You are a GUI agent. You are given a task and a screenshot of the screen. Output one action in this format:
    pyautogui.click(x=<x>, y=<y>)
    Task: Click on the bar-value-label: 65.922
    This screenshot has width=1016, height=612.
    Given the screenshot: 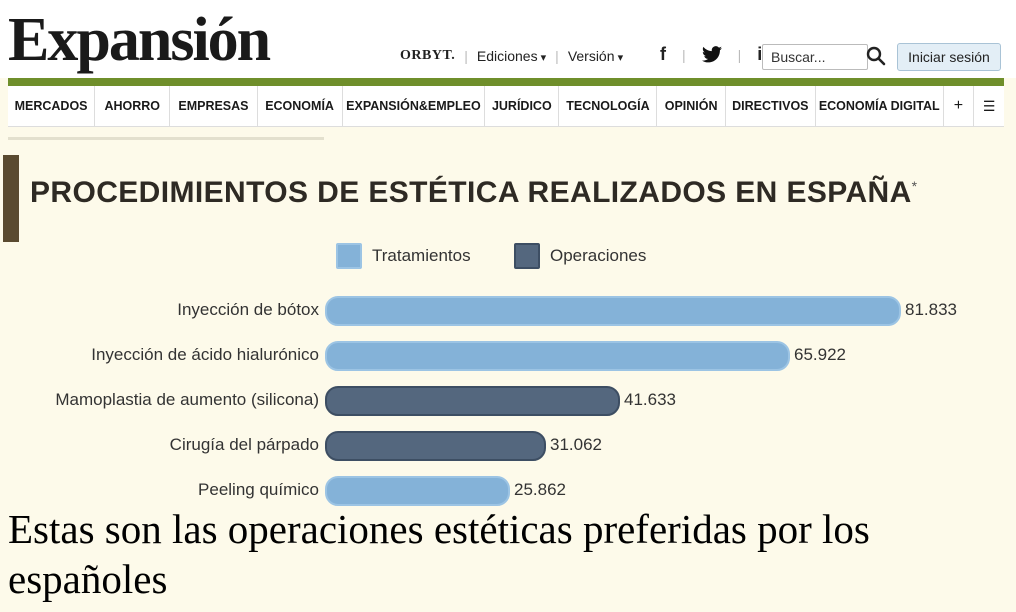 What is the action you would take?
    pyautogui.click(x=820, y=354)
    